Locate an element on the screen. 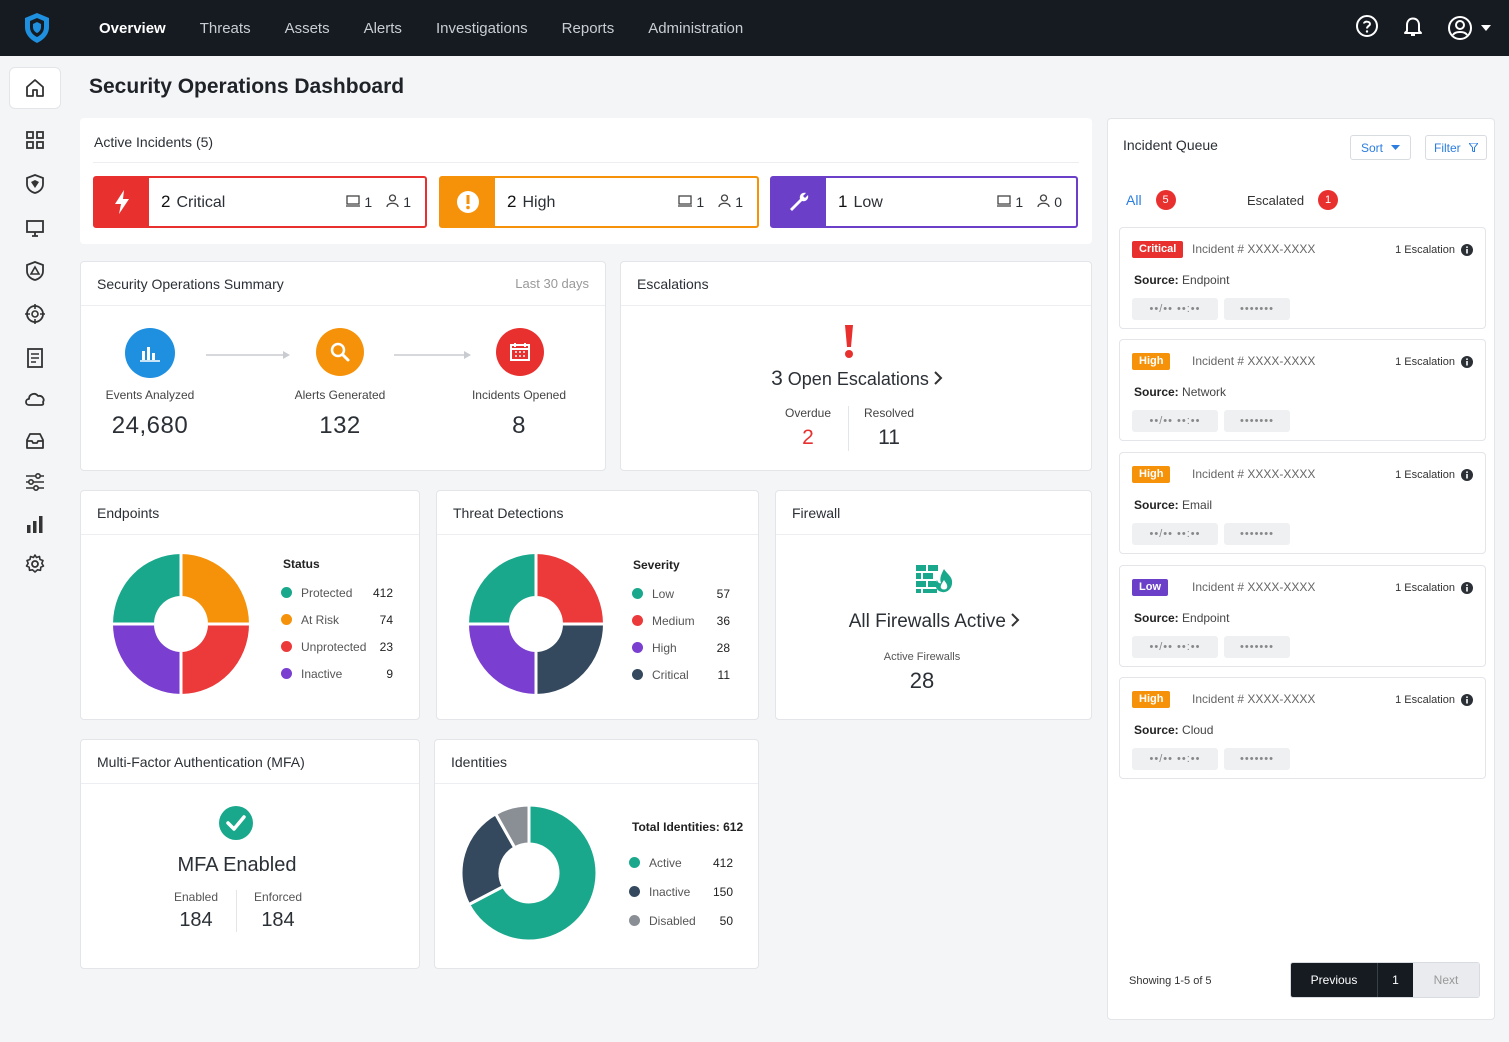 Image resolution: width=1509 pixels, height=1042 pixels. previous-button: Previous is located at coordinates (1334, 980).